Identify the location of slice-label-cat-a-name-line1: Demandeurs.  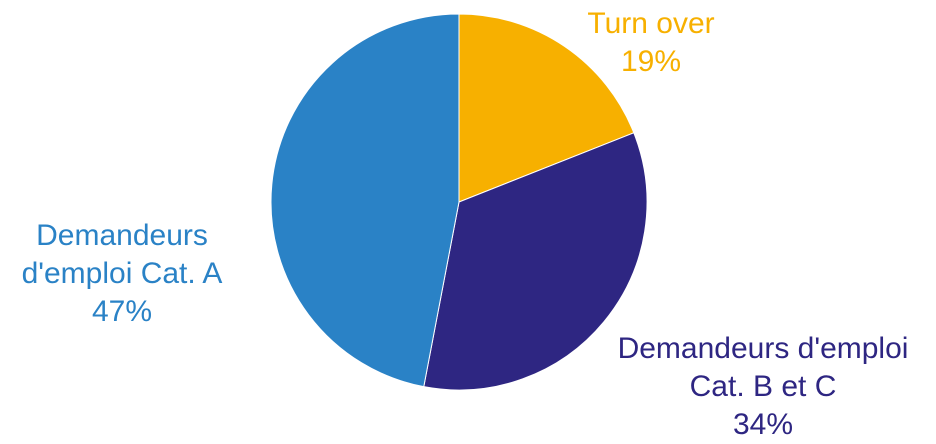
(122, 235).